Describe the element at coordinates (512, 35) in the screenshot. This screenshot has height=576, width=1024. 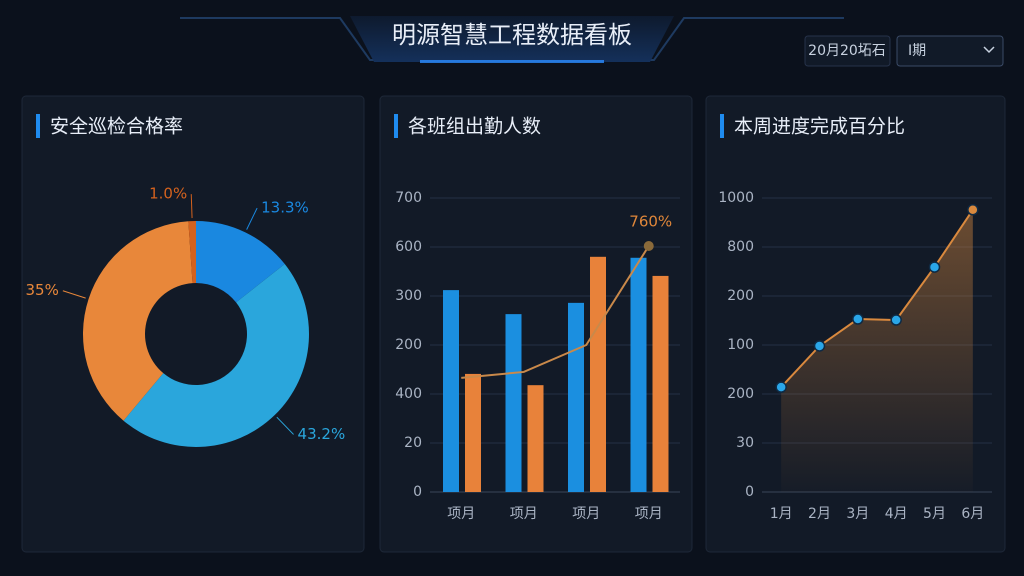
I see `page-title: 明源智慧工程数据看板` at that location.